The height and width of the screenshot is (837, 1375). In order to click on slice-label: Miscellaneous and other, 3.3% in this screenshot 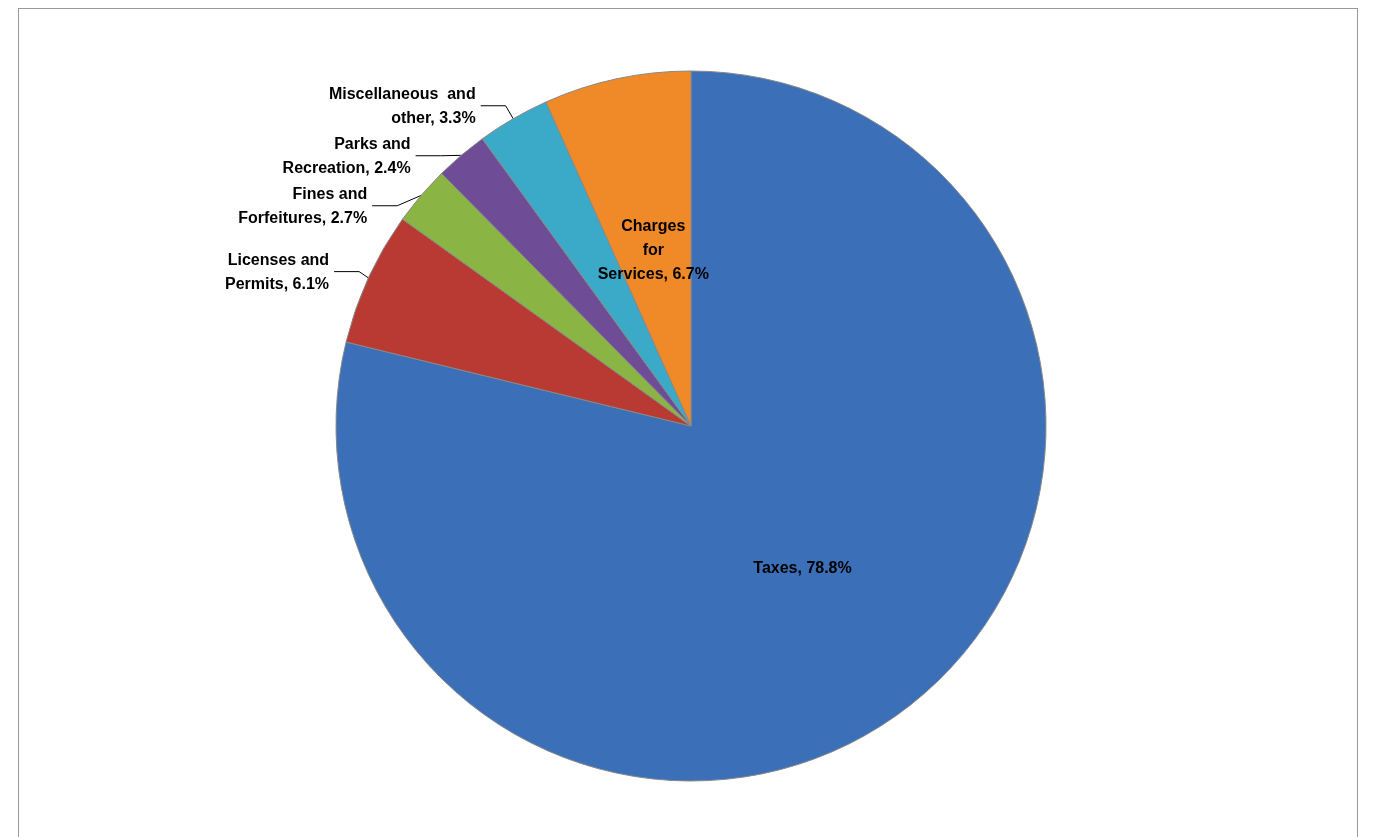, I will do `click(402, 106)`.